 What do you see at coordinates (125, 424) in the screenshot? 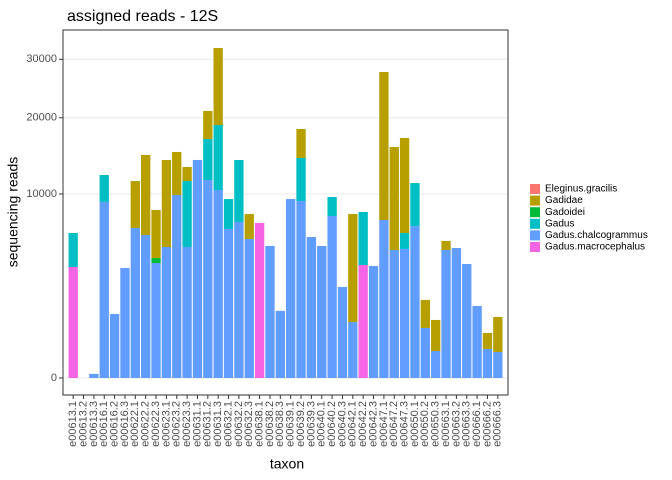
I see `x-tick-label: e00616.3` at bounding box center [125, 424].